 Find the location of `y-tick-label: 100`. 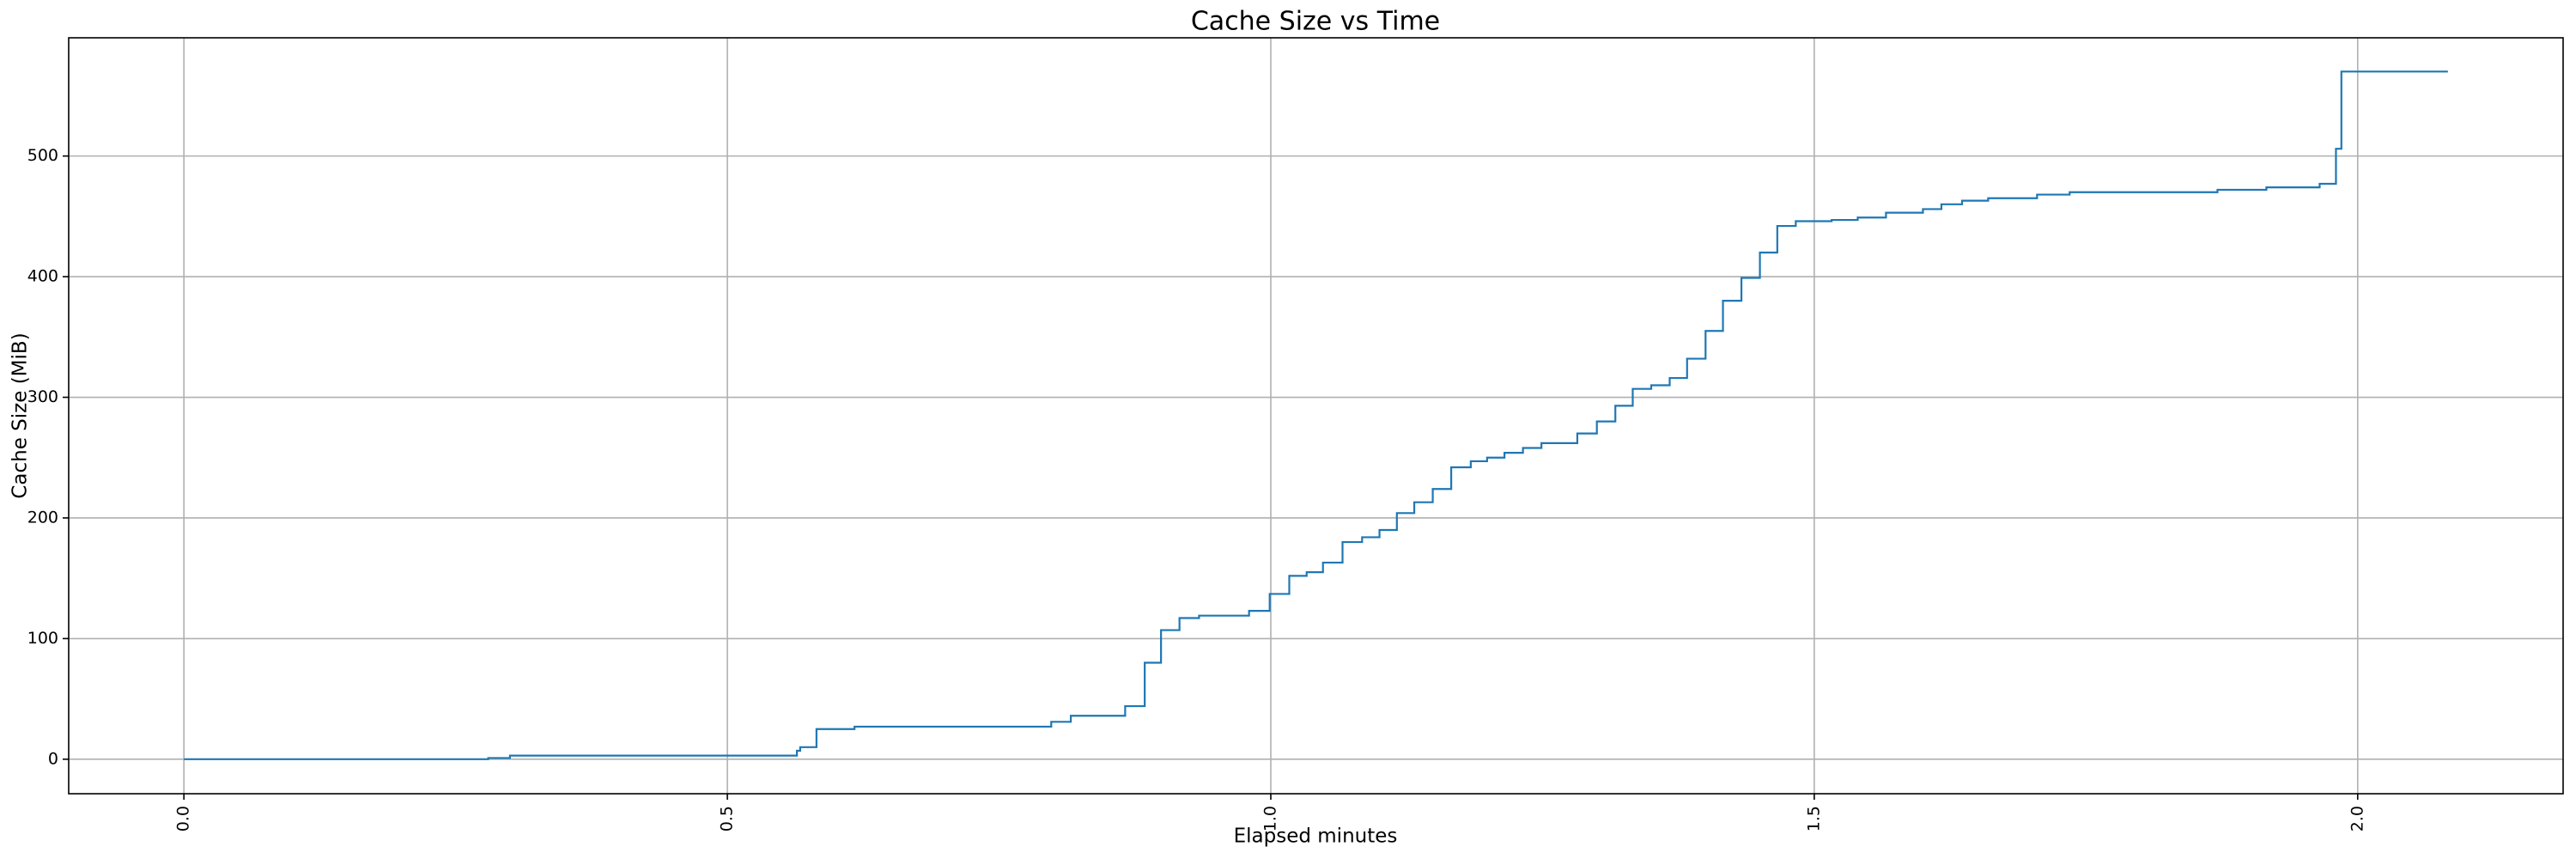

y-tick-label: 100 is located at coordinates (42, 638).